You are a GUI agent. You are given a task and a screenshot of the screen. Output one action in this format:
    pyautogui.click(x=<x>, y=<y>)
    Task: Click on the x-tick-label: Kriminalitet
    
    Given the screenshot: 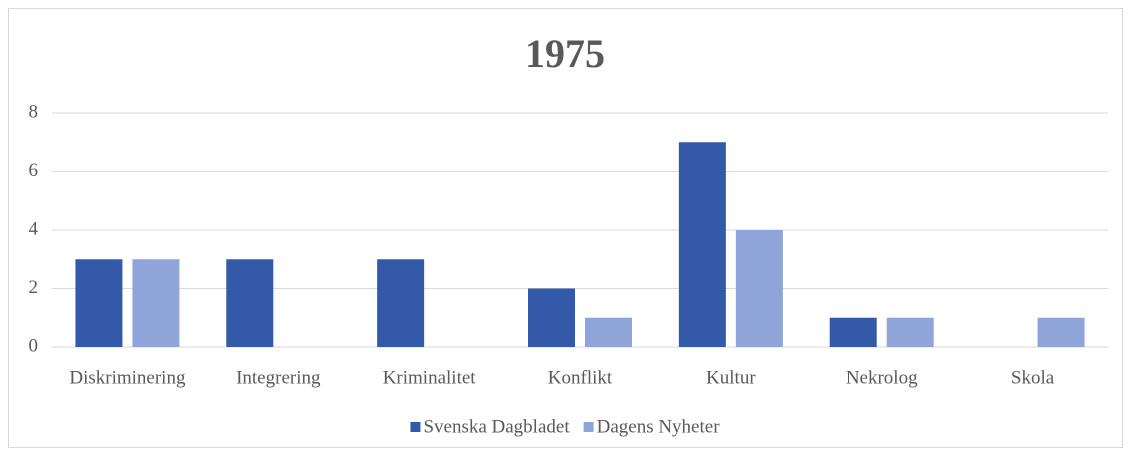 What is the action you would take?
    pyautogui.click(x=430, y=377)
    